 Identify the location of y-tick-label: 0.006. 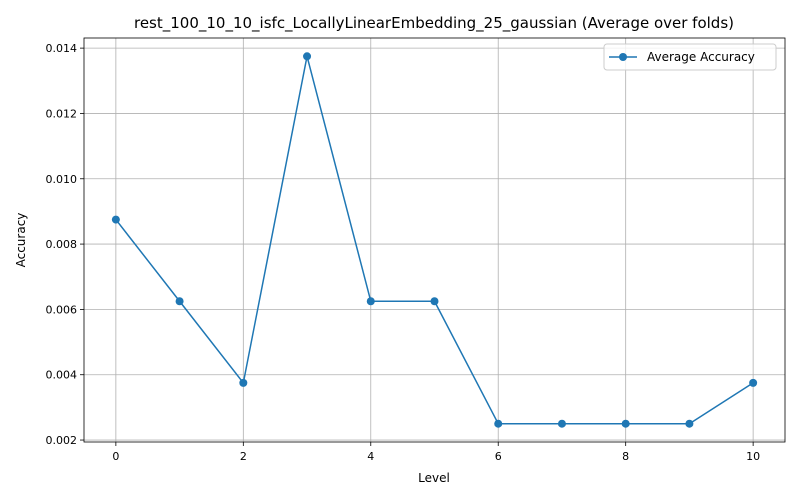
(62, 309).